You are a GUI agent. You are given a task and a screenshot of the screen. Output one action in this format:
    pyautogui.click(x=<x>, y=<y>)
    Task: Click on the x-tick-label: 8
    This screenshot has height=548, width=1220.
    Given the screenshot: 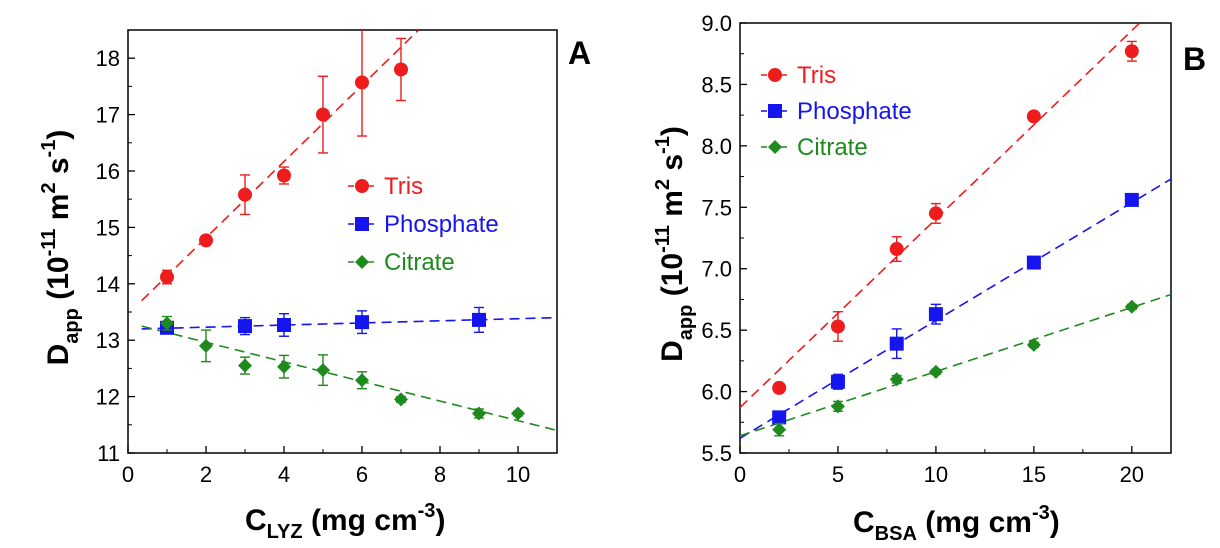 What is the action you would take?
    pyautogui.click(x=440, y=474)
    